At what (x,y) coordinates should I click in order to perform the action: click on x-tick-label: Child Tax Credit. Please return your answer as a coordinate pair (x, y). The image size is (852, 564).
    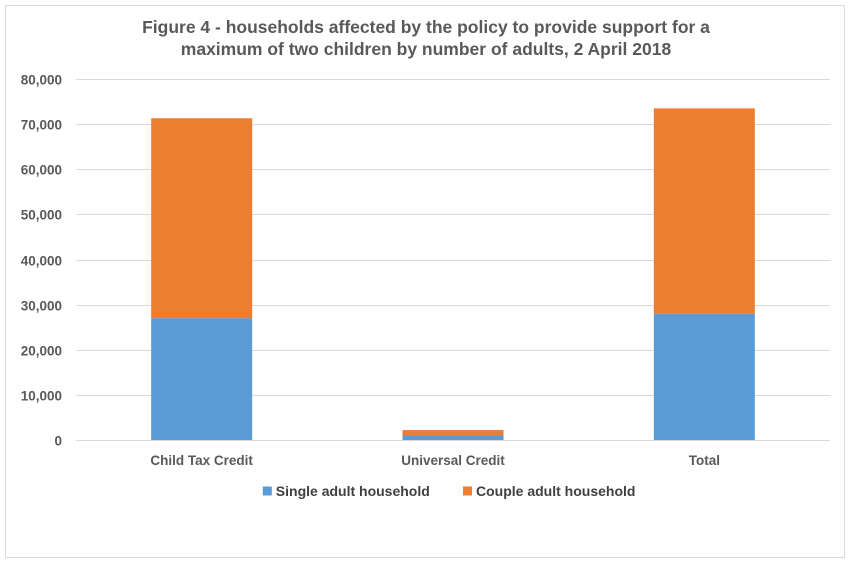
    Looking at the image, I should click on (201, 460).